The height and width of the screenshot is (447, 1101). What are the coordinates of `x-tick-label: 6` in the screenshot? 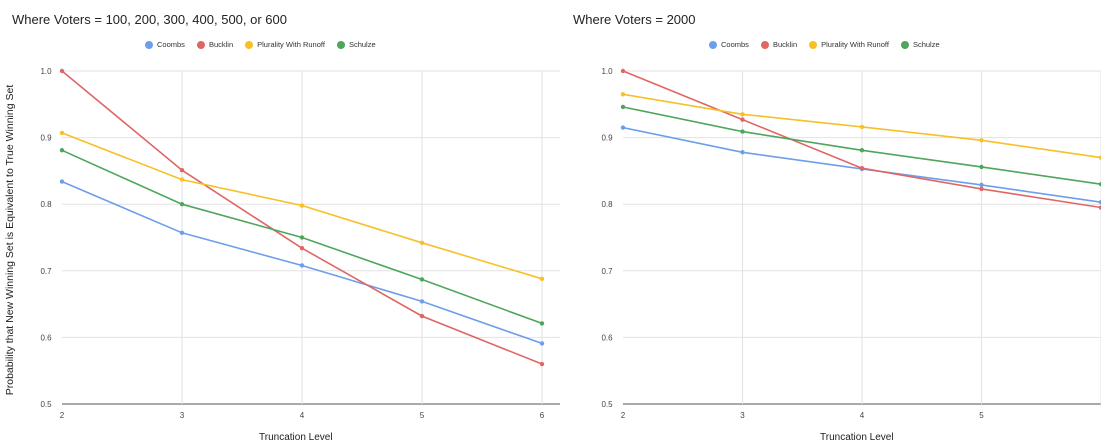 It's located at (542, 415).